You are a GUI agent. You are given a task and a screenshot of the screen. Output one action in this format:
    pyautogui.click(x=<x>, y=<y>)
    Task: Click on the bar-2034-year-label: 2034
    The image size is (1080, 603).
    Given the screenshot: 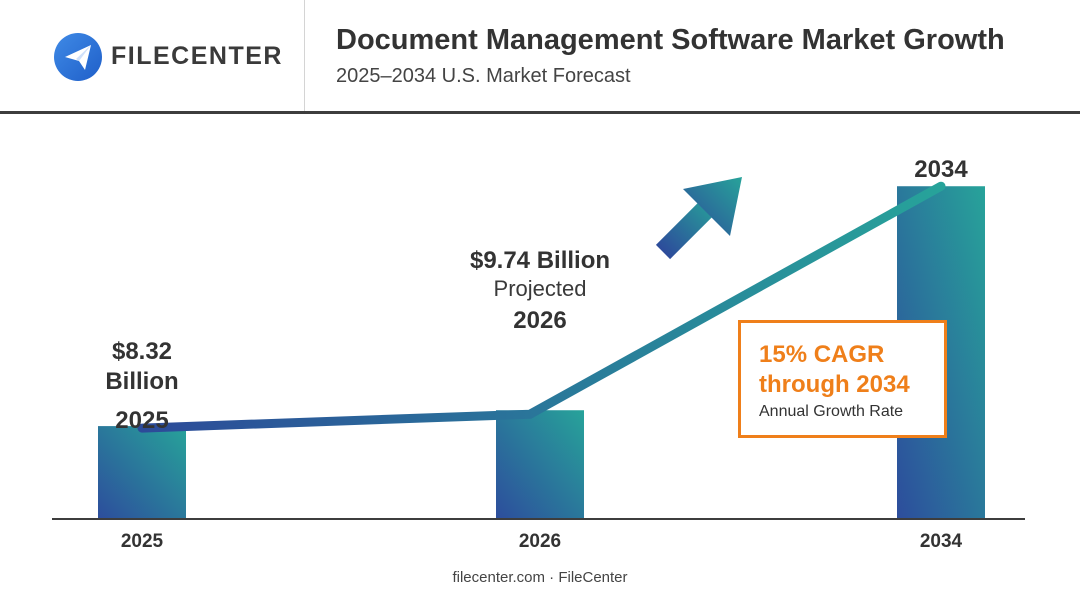 What is the action you would take?
    pyautogui.click(x=941, y=169)
    